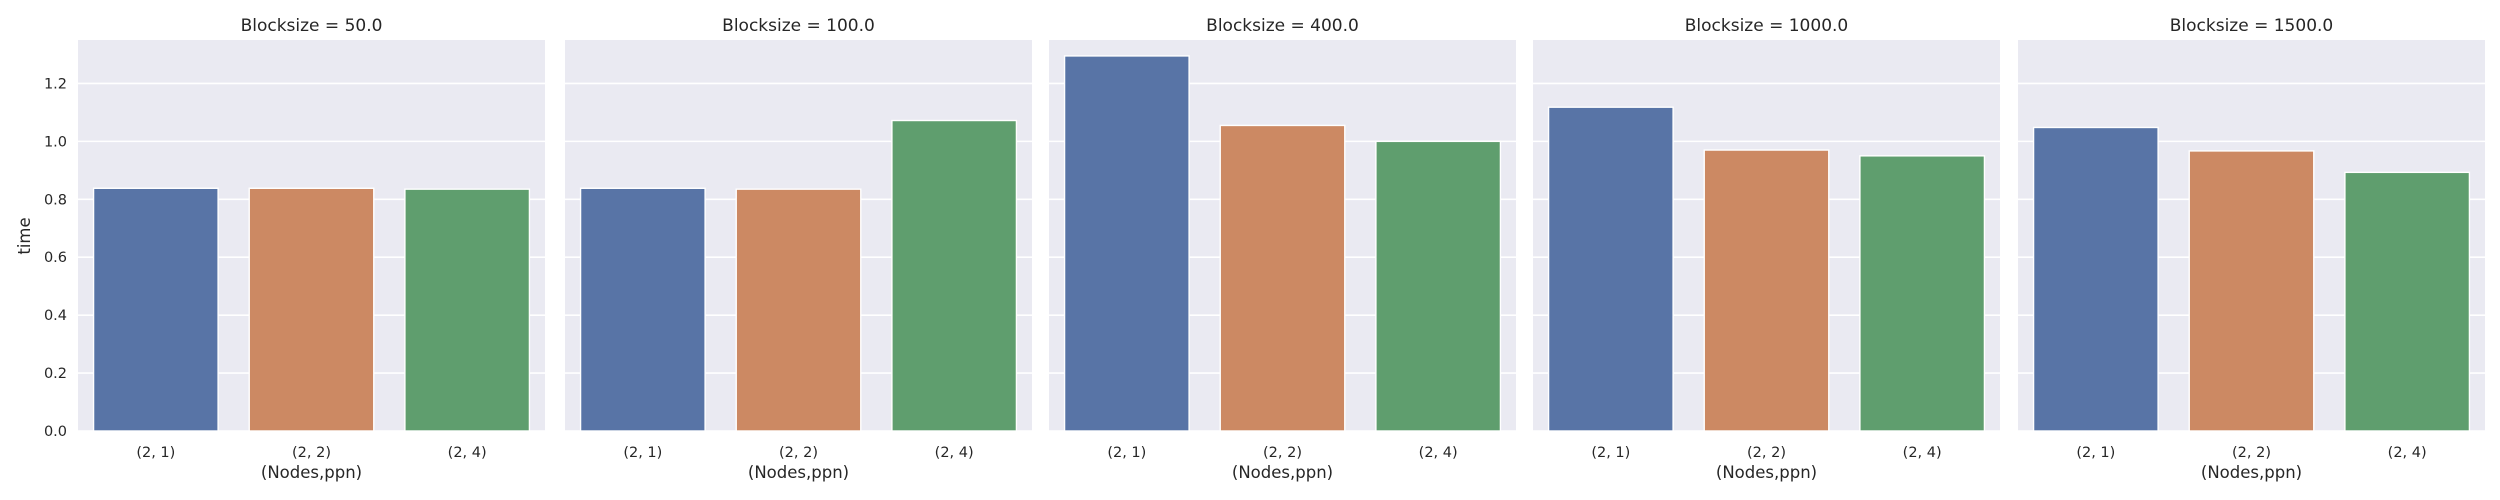 The width and height of the screenshot is (2500, 500). I want to click on y-tick-label: 0.2, so click(55, 374).